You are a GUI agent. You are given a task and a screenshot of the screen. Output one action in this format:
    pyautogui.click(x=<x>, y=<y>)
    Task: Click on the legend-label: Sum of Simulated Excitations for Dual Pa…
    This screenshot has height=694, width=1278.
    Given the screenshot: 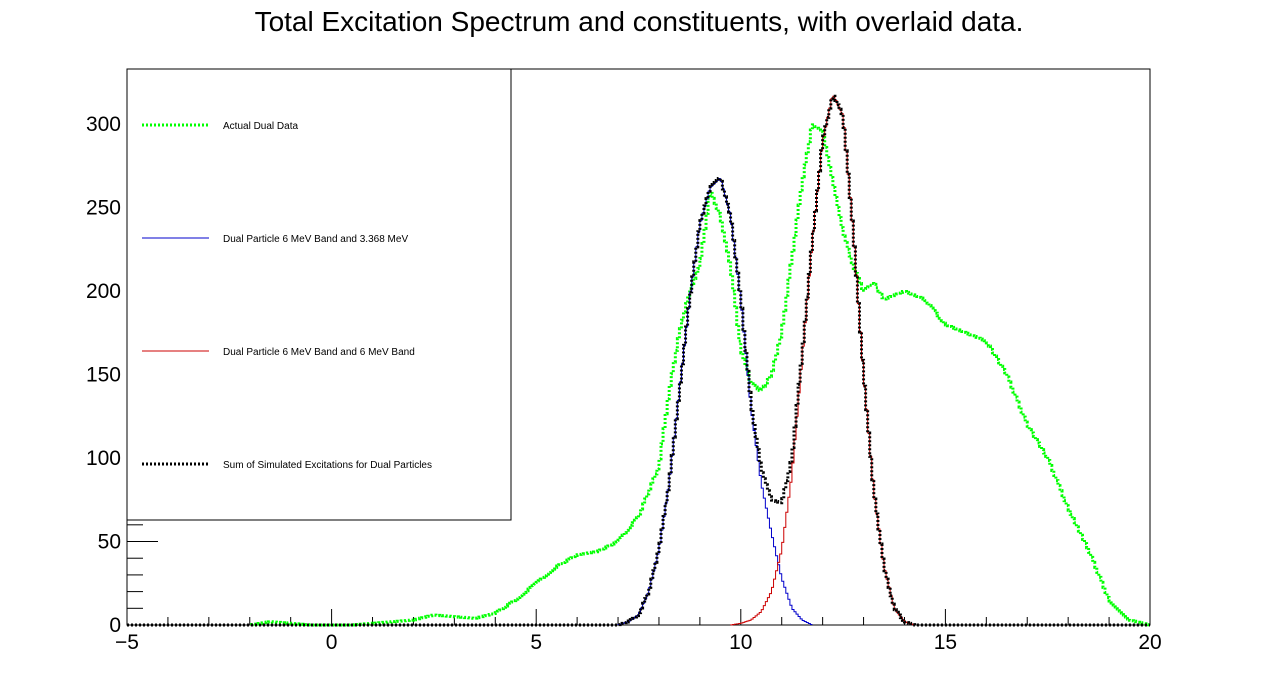 What is the action you would take?
    pyautogui.click(x=327, y=465)
    